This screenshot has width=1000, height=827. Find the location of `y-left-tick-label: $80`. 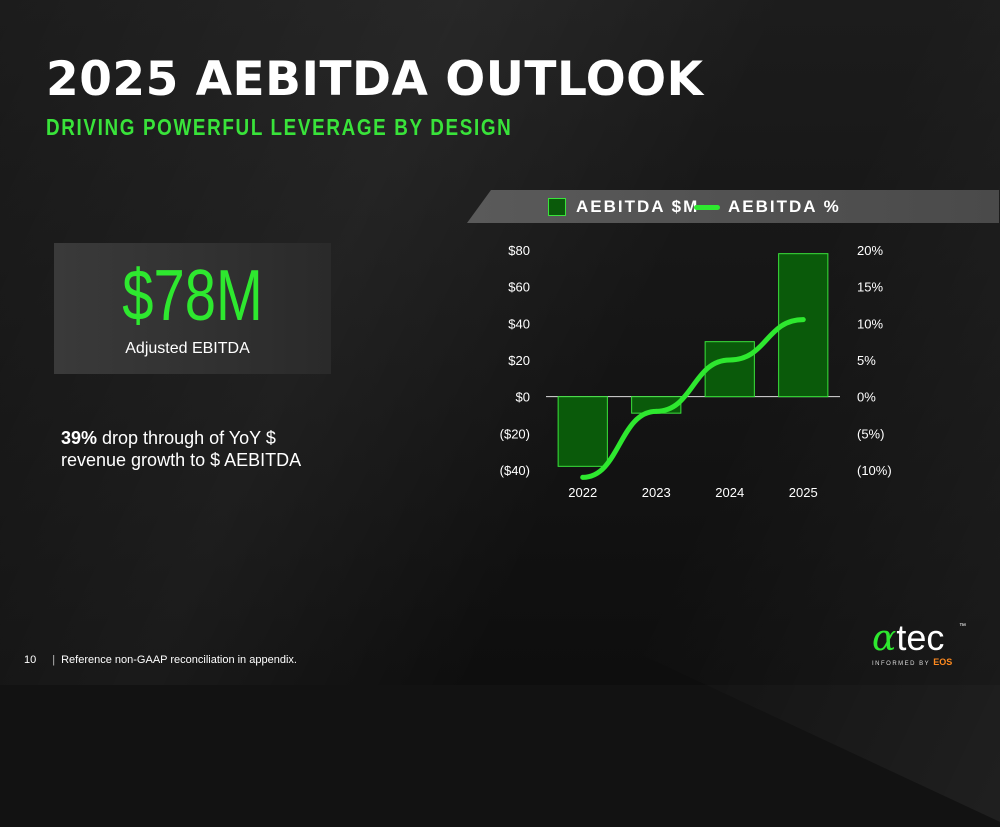

y-left-tick-label: $80 is located at coordinates (519, 250).